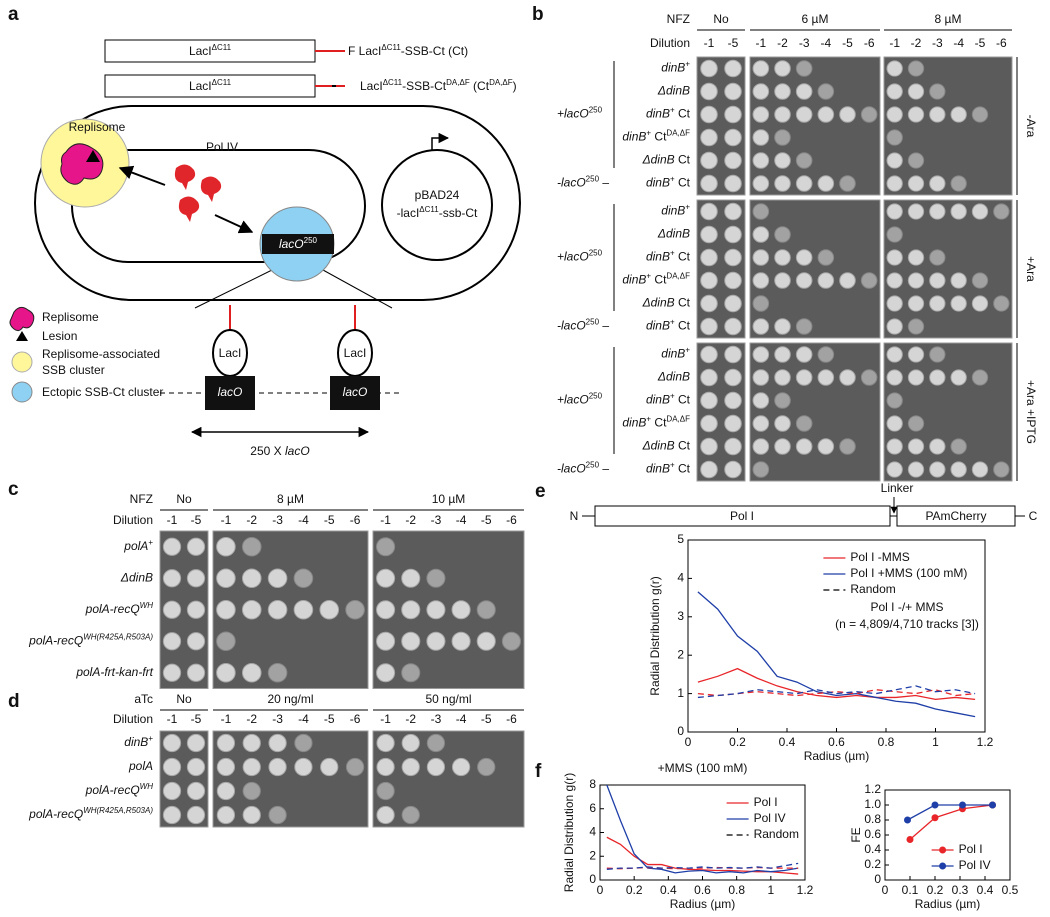 The height and width of the screenshot is (917, 1050). What do you see at coordinates (133, 719) in the screenshot?
I see `dilution-label: Dilution` at bounding box center [133, 719].